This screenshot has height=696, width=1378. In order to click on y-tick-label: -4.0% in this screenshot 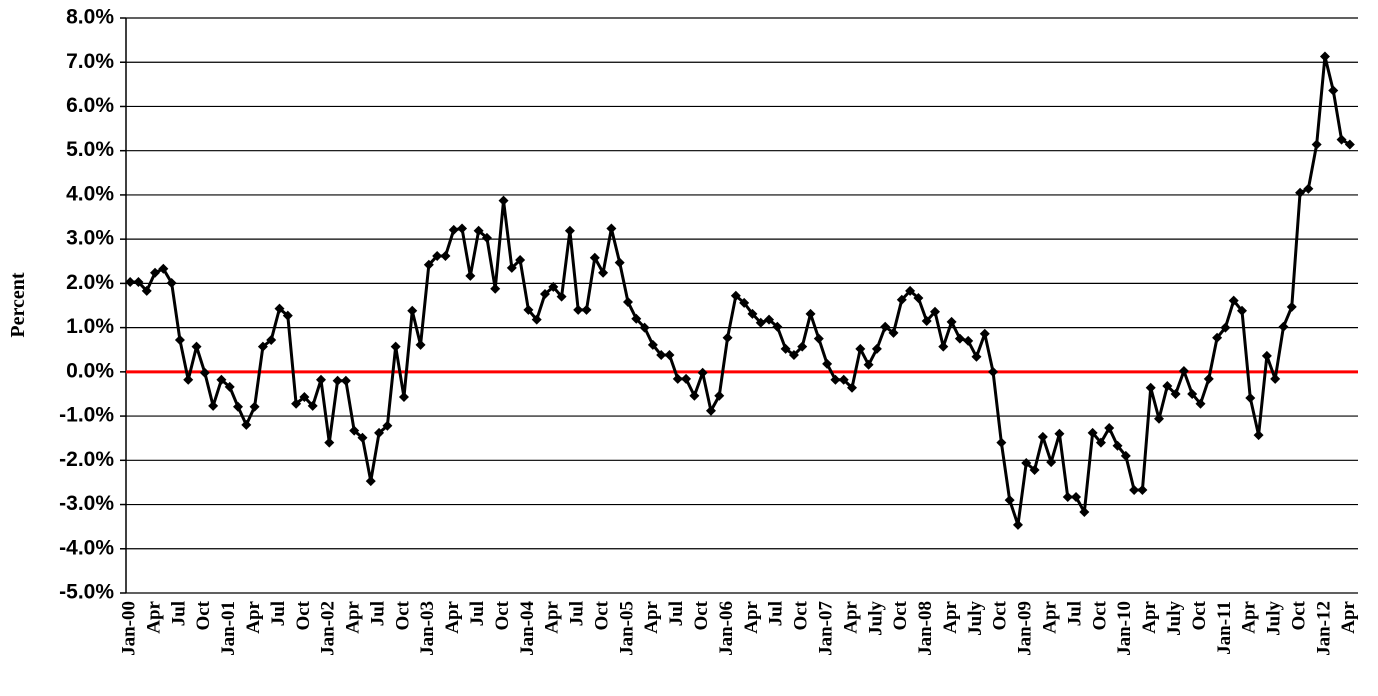, I will do `click(86, 547)`.